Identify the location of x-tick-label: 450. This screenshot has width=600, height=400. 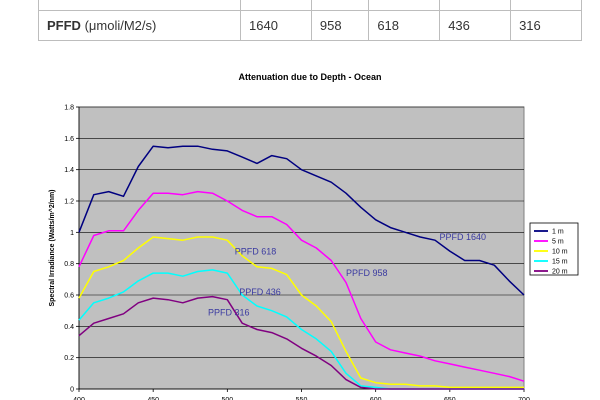
(153, 398).